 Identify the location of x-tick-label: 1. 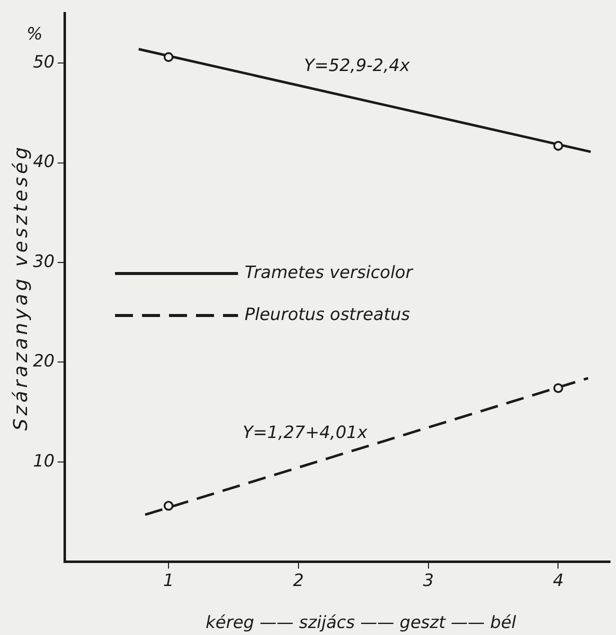
(168, 581).